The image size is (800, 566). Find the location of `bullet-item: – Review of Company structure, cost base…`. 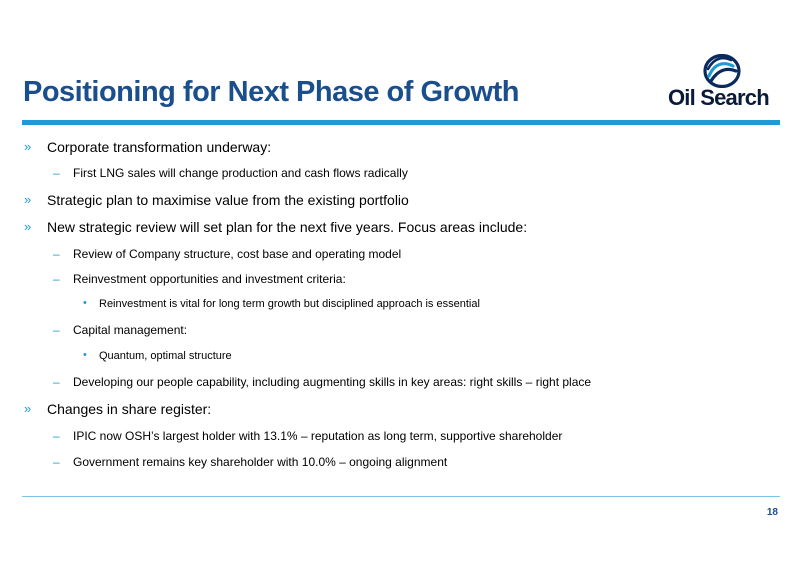

bullet-item: – Review of Company structure, cost base… is located at coordinates (227, 254).